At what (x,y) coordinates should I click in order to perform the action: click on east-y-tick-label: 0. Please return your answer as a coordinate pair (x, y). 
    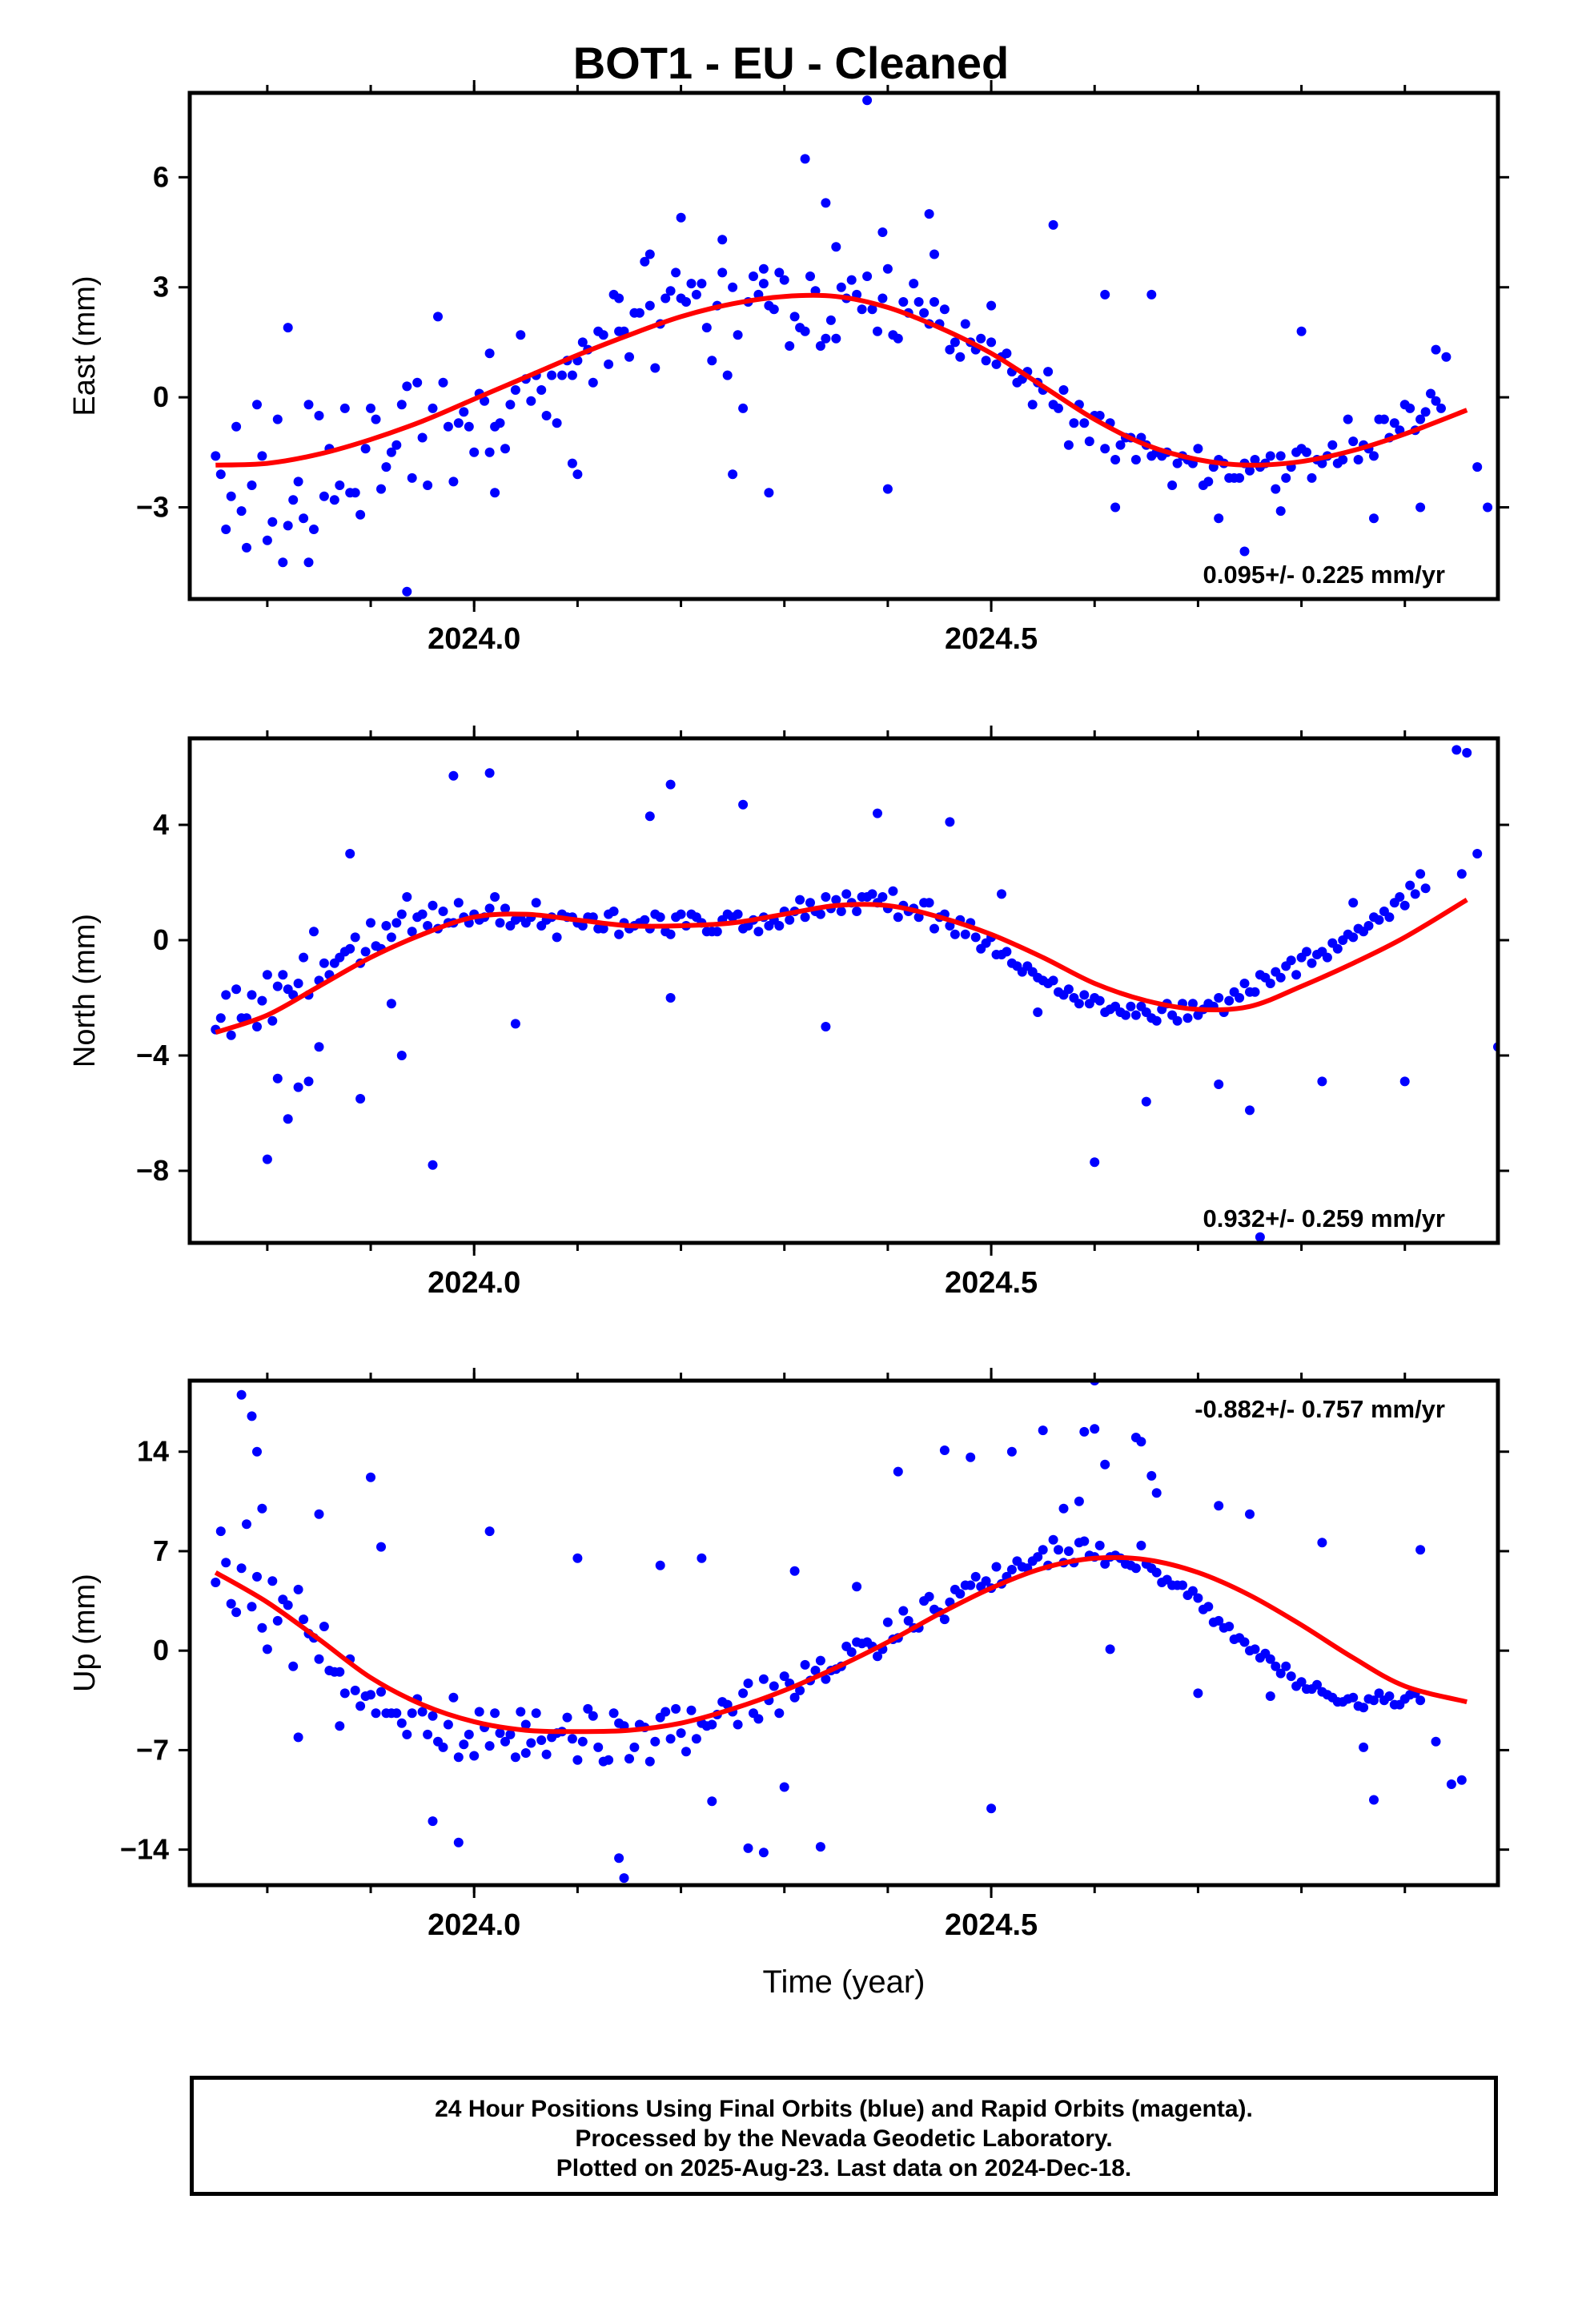
    Looking at the image, I should click on (161, 396).